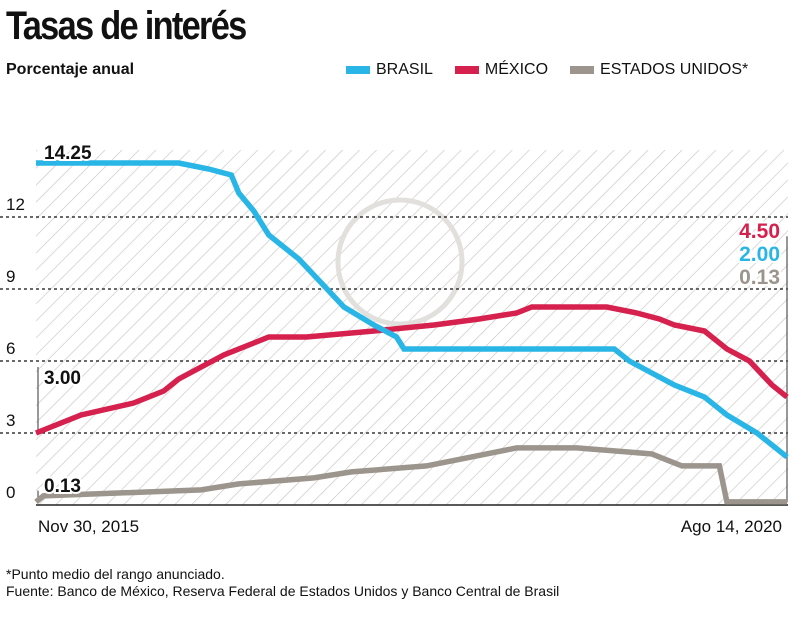 This screenshot has height=620, width=795. I want to click on y-tick-label: 12, so click(15, 204).